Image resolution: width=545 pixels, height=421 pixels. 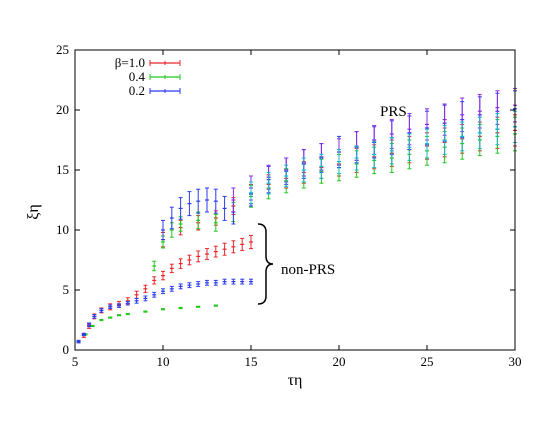 What do you see at coordinates (137, 76) in the screenshot?
I see `legend-label: 0.4` at bounding box center [137, 76].